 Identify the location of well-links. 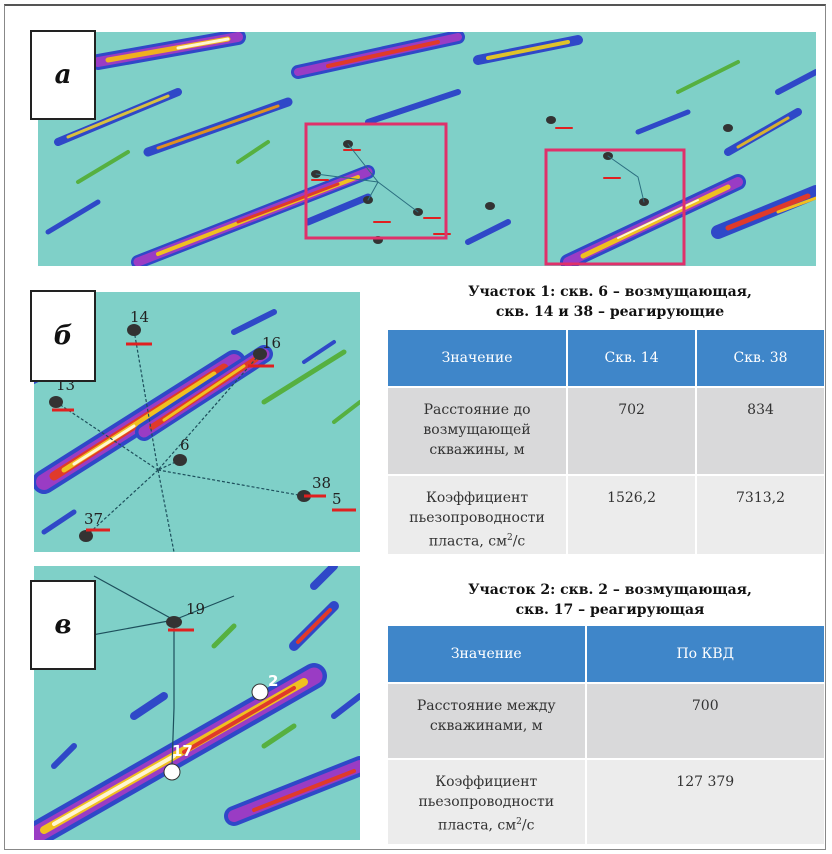
(480, 178).